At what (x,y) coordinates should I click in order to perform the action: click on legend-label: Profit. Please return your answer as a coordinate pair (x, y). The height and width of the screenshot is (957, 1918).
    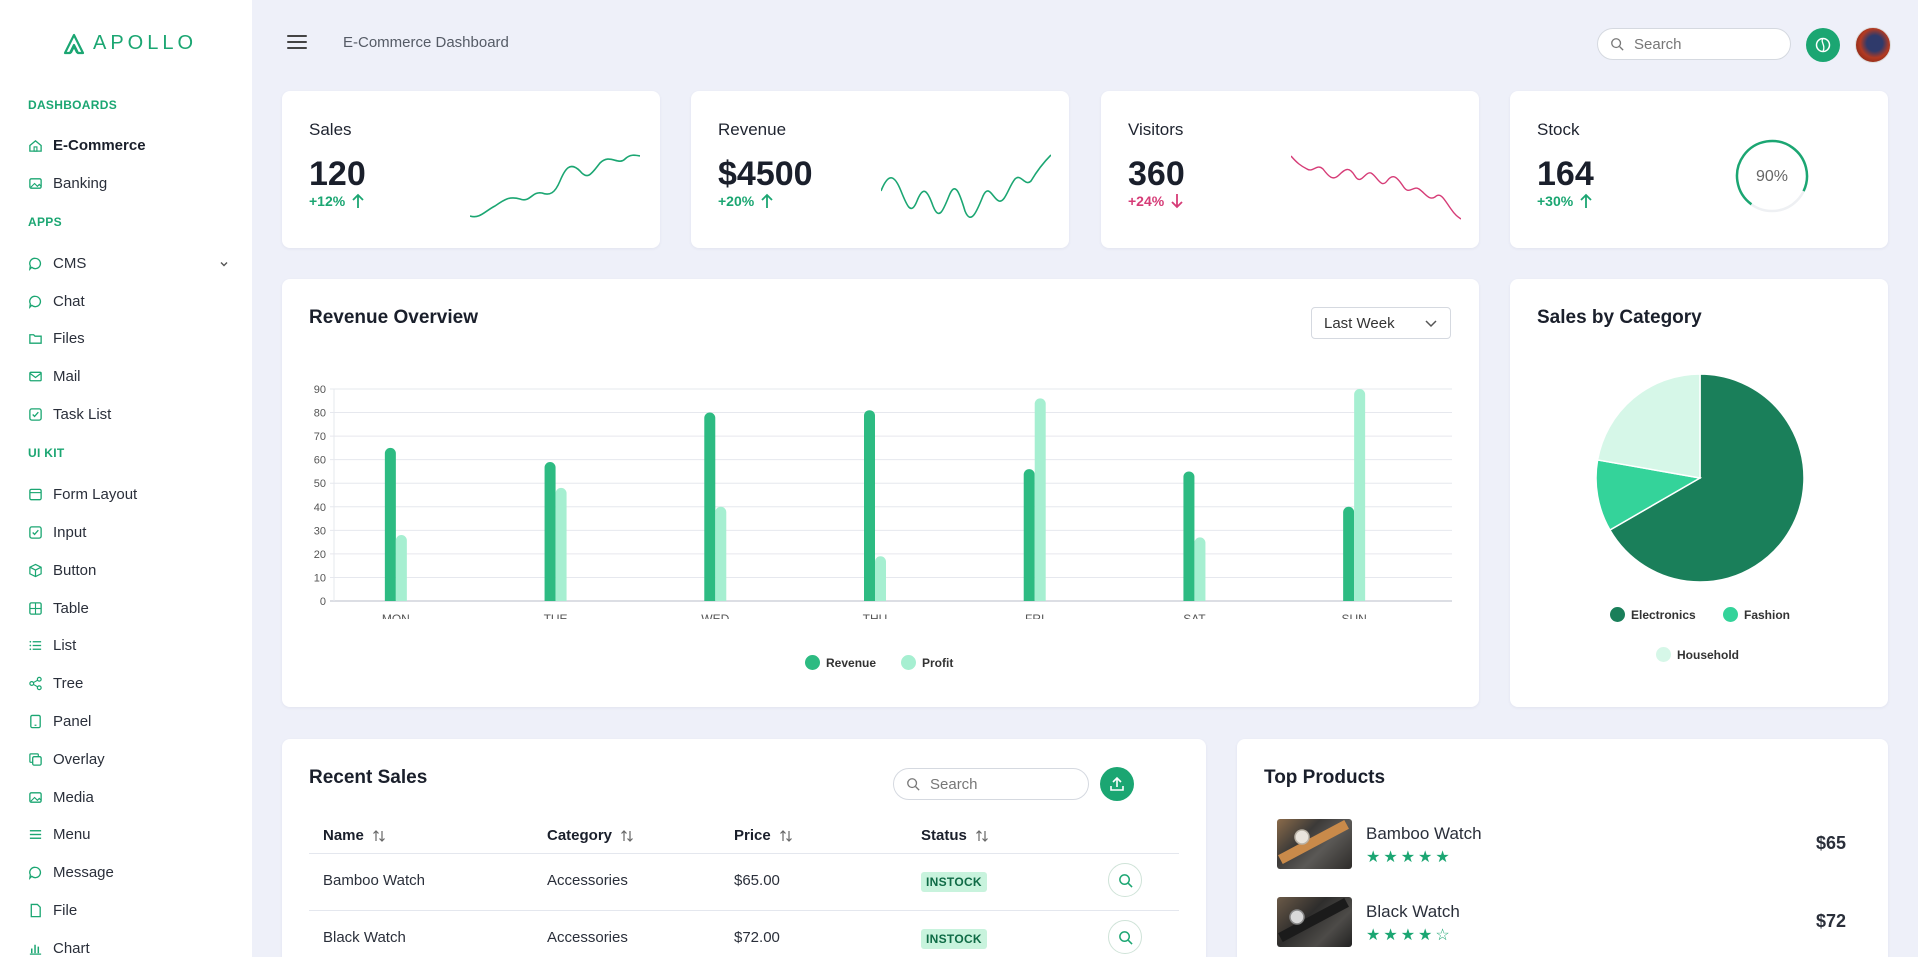
    Looking at the image, I should click on (938, 662).